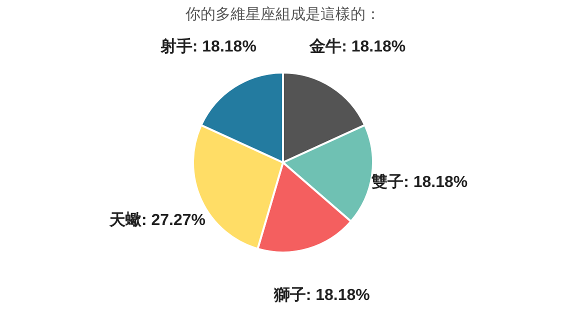  What do you see at coordinates (207, 46) in the screenshot?
I see `slice-label: 射手: 18.18%` at bounding box center [207, 46].